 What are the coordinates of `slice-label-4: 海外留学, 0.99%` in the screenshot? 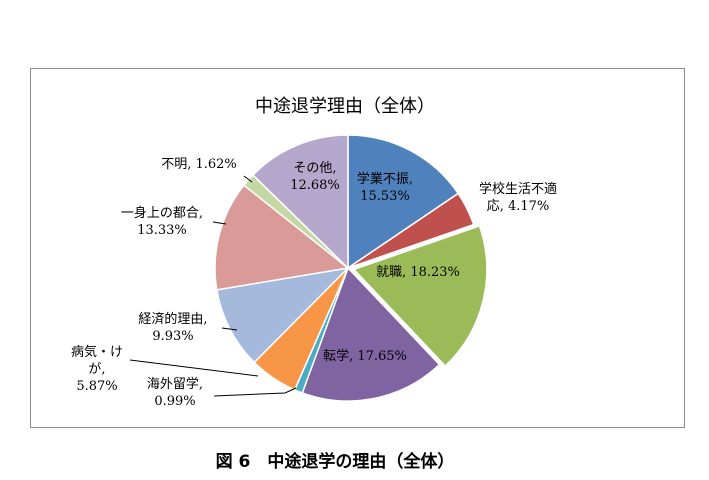 It's located at (175, 392).